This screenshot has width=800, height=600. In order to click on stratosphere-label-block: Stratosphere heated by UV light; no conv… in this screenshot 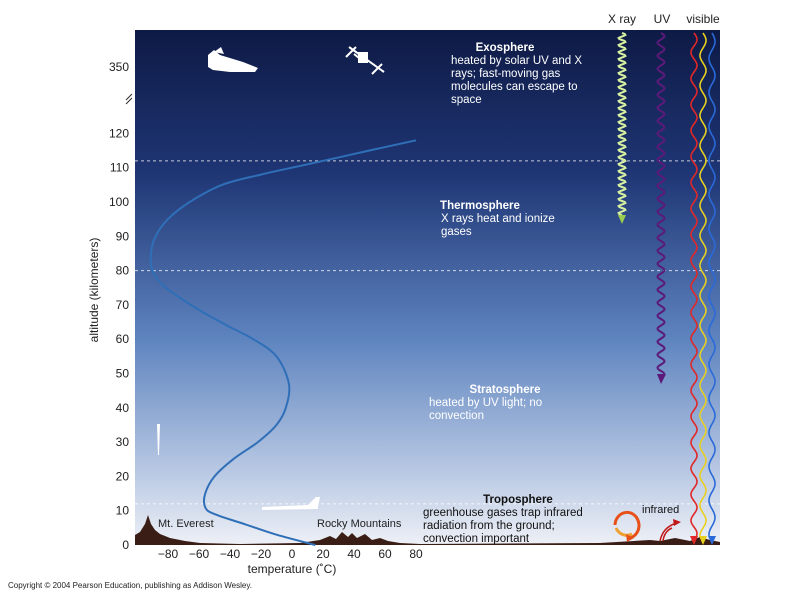, I will do `click(485, 403)`.